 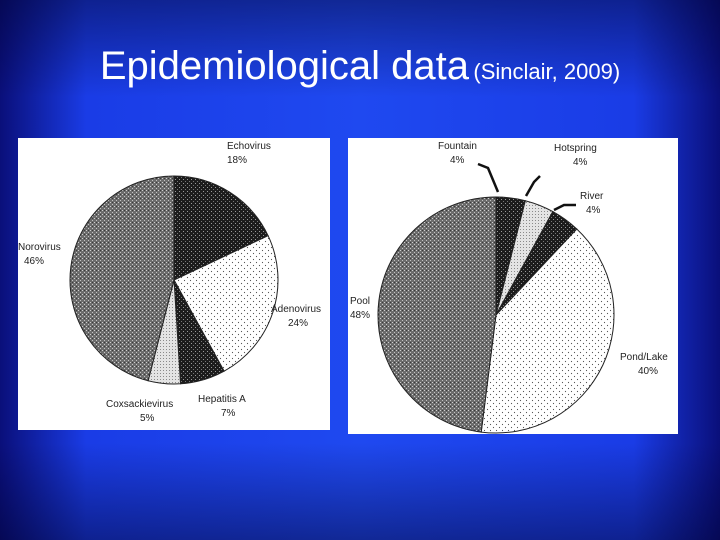 What do you see at coordinates (222, 406) in the screenshot?
I see `pie-label-hepatitis-a: Hepatitis A 7%` at bounding box center [222, 406].